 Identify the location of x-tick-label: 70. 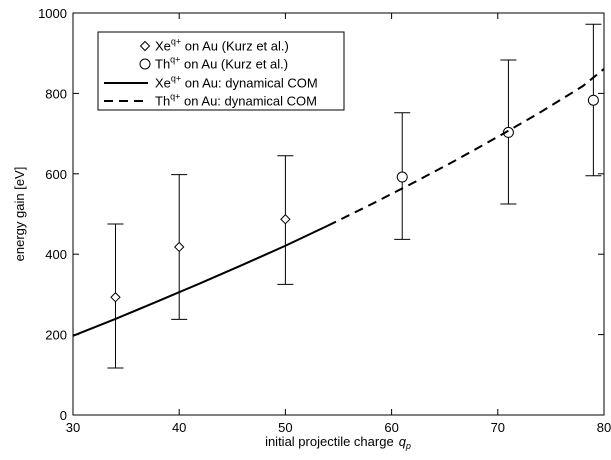
(498, 427).